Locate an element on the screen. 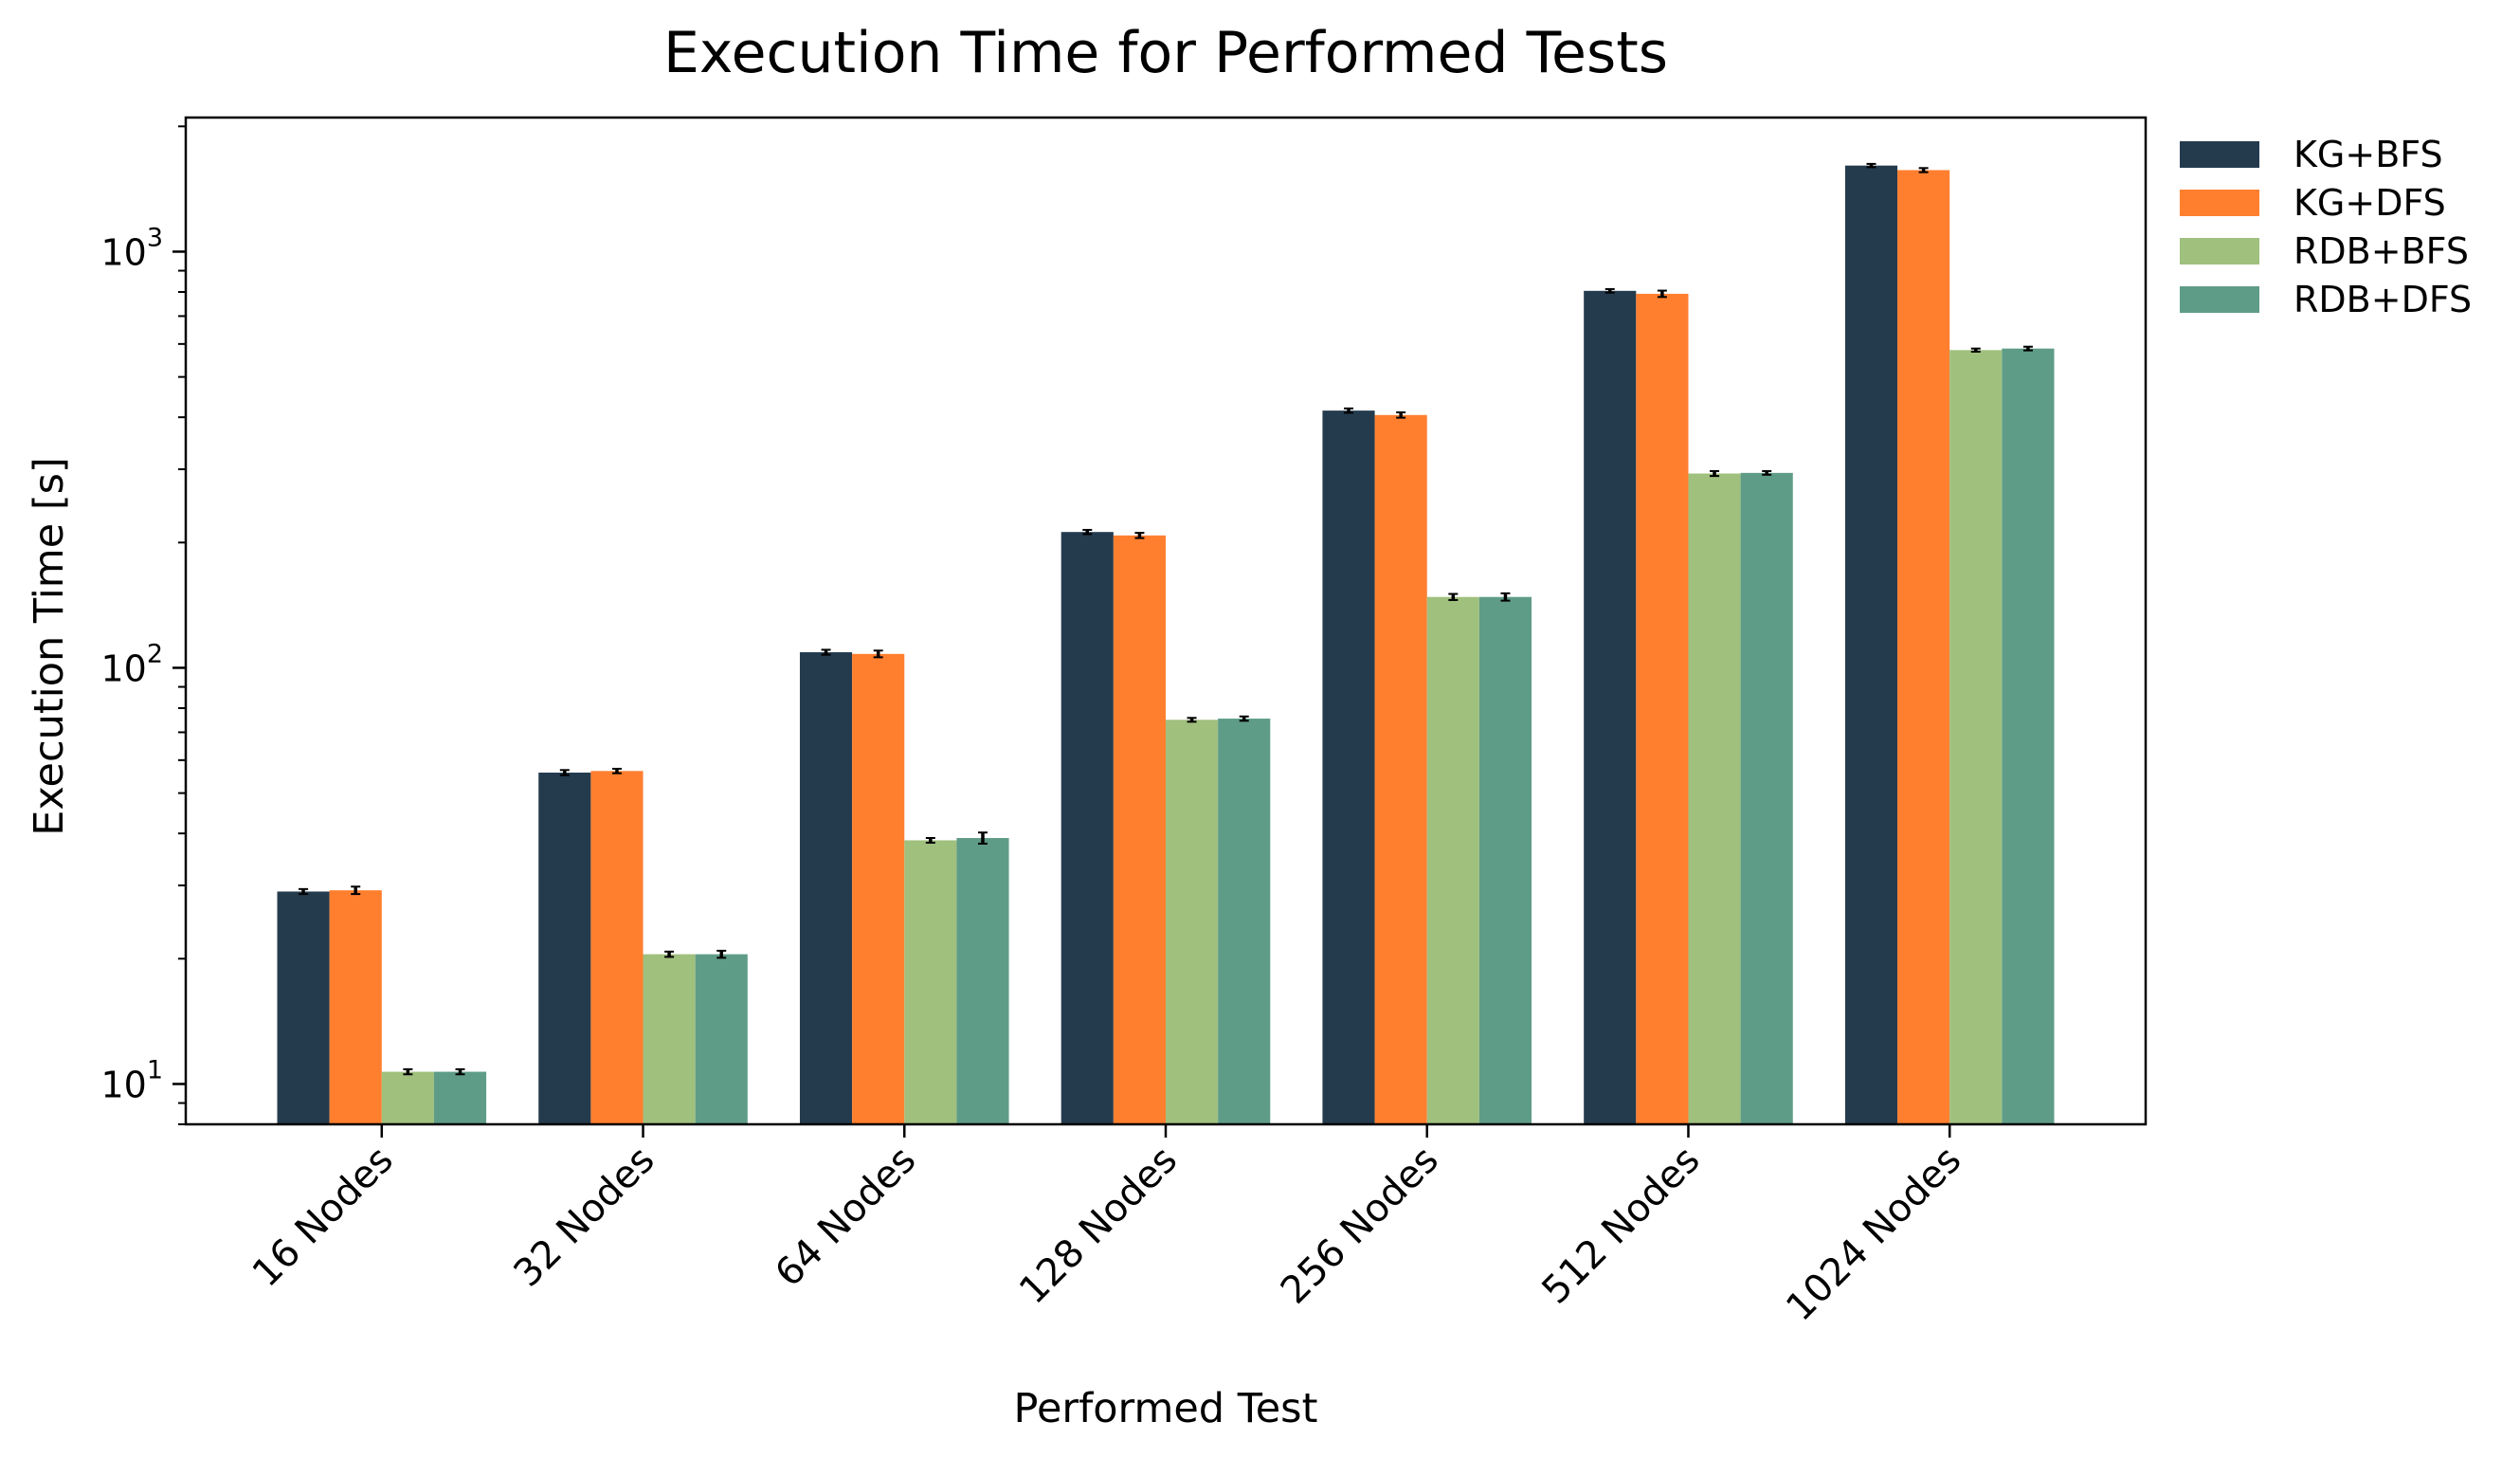  y-tick-exponent: 1 is located at coordinates (155, 1069).